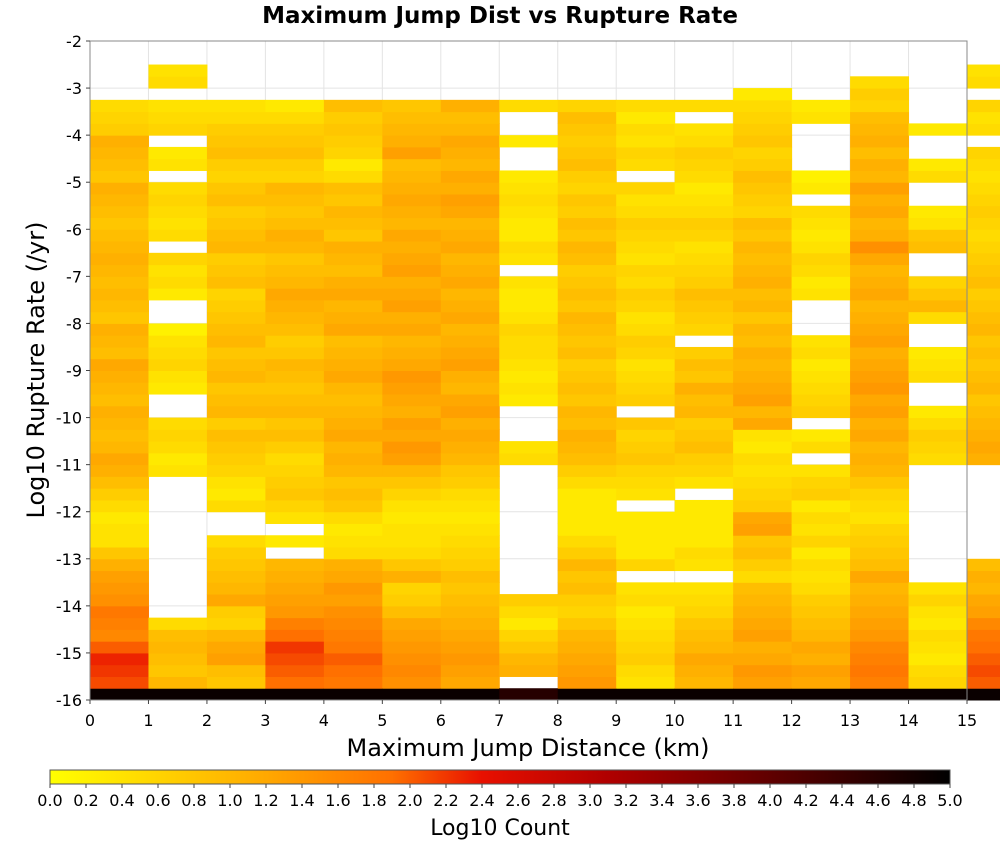  Describe the element at coordinates (85, 800) in the screenshot. I see `colorbar-tick-label: 0.2` at that location.